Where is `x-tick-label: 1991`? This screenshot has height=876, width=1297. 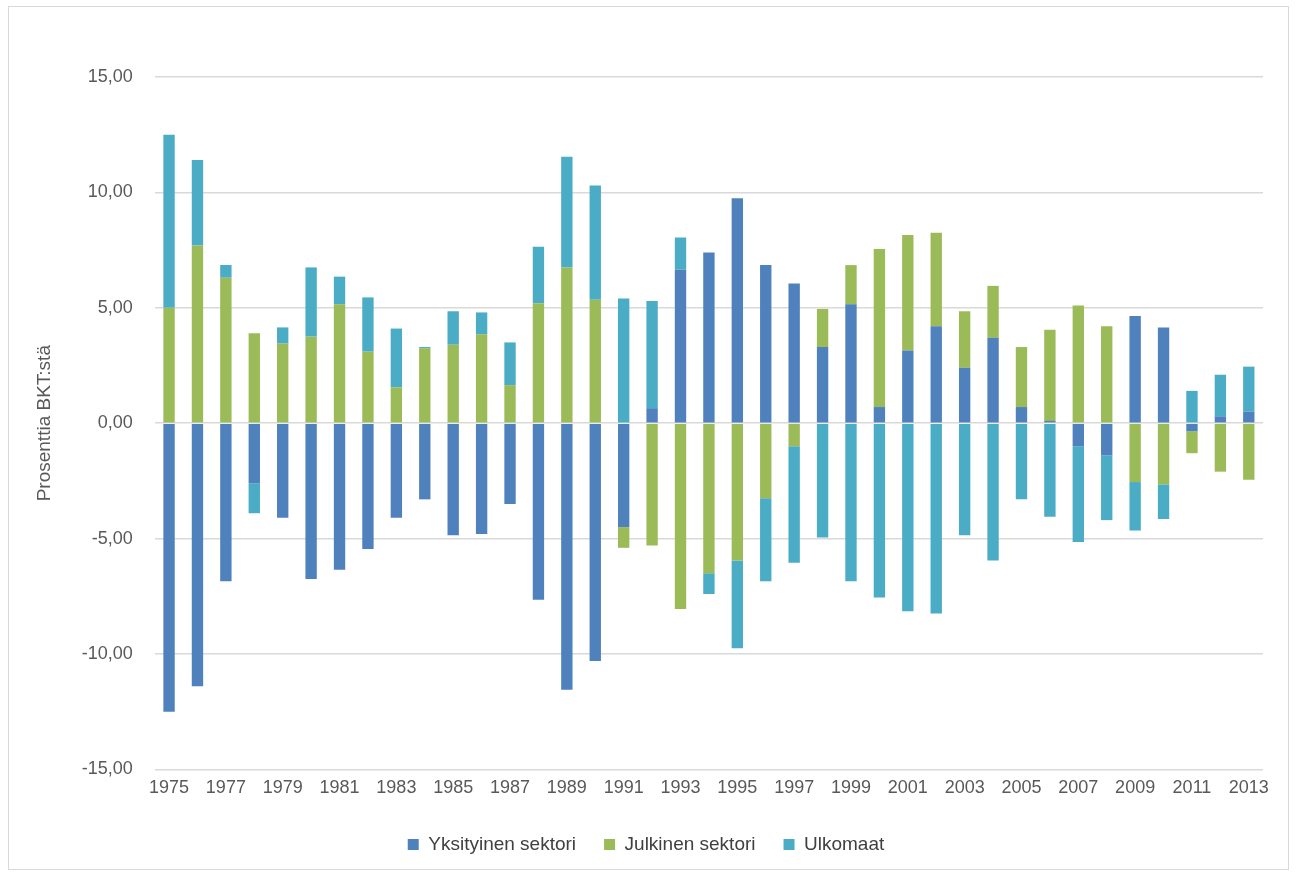 x-tick-label: 1991 is located at coordinates (623, 787).